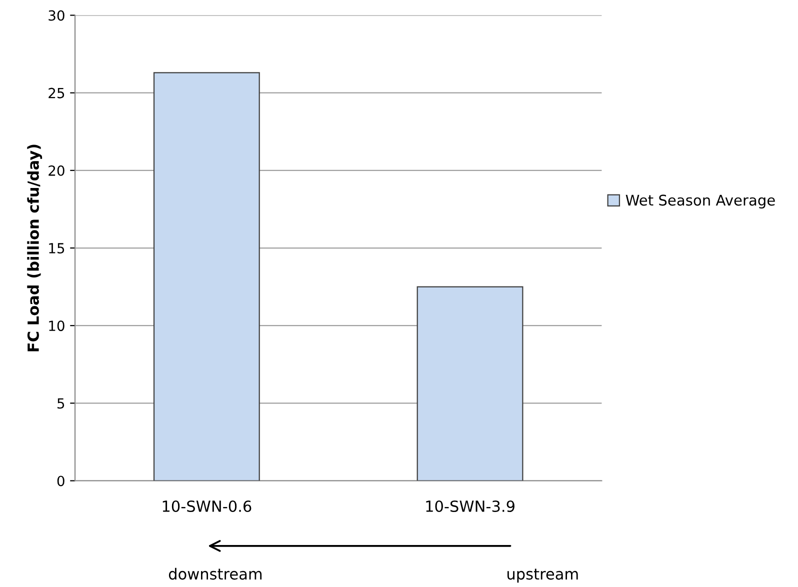 The width and height of the screenshot is (798, 587). I want to click on text: downstream, so click(215, 574).